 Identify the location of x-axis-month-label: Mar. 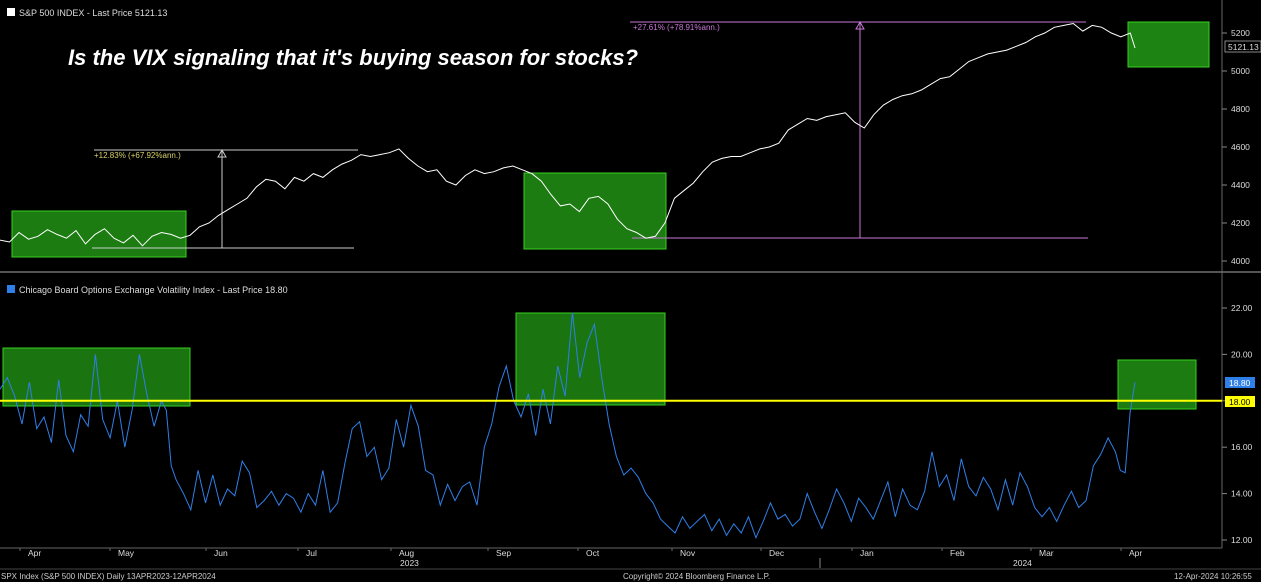
(1046, 553).